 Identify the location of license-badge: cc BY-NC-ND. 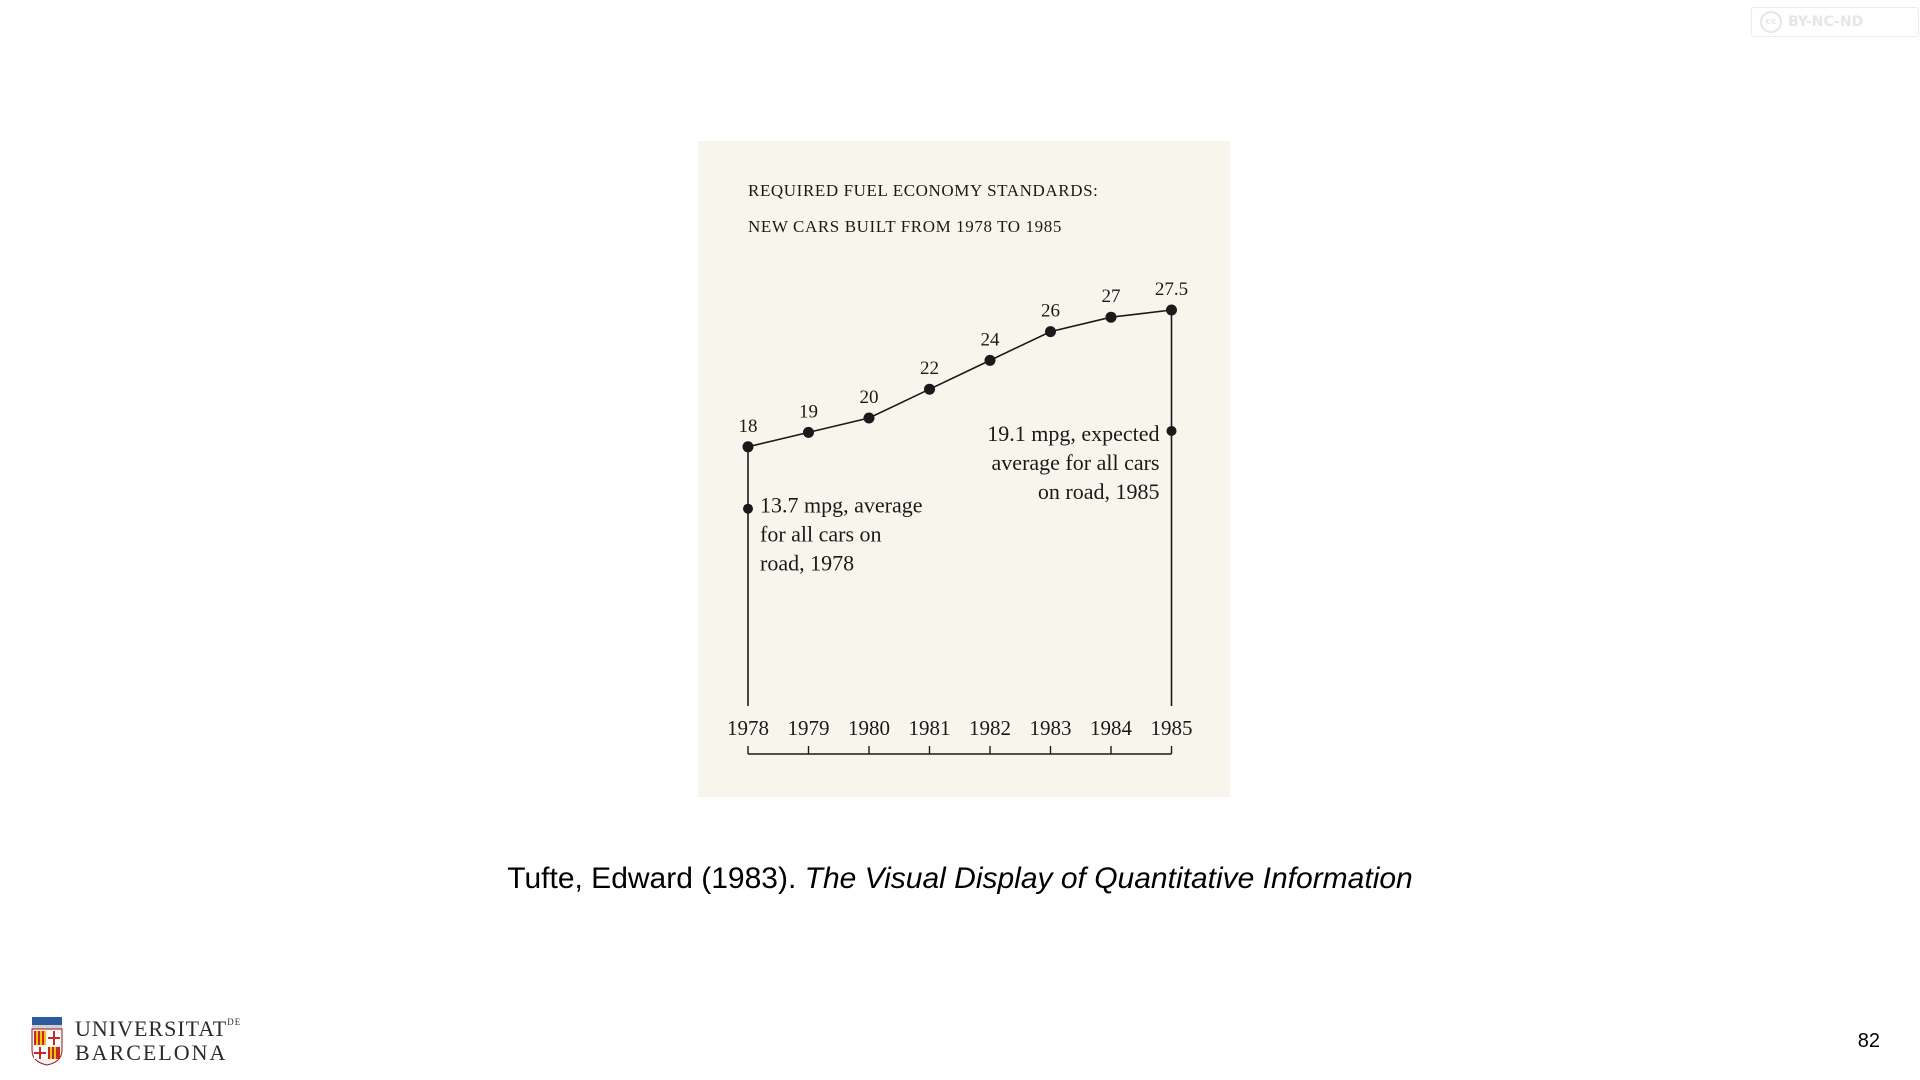
(1835, 22).